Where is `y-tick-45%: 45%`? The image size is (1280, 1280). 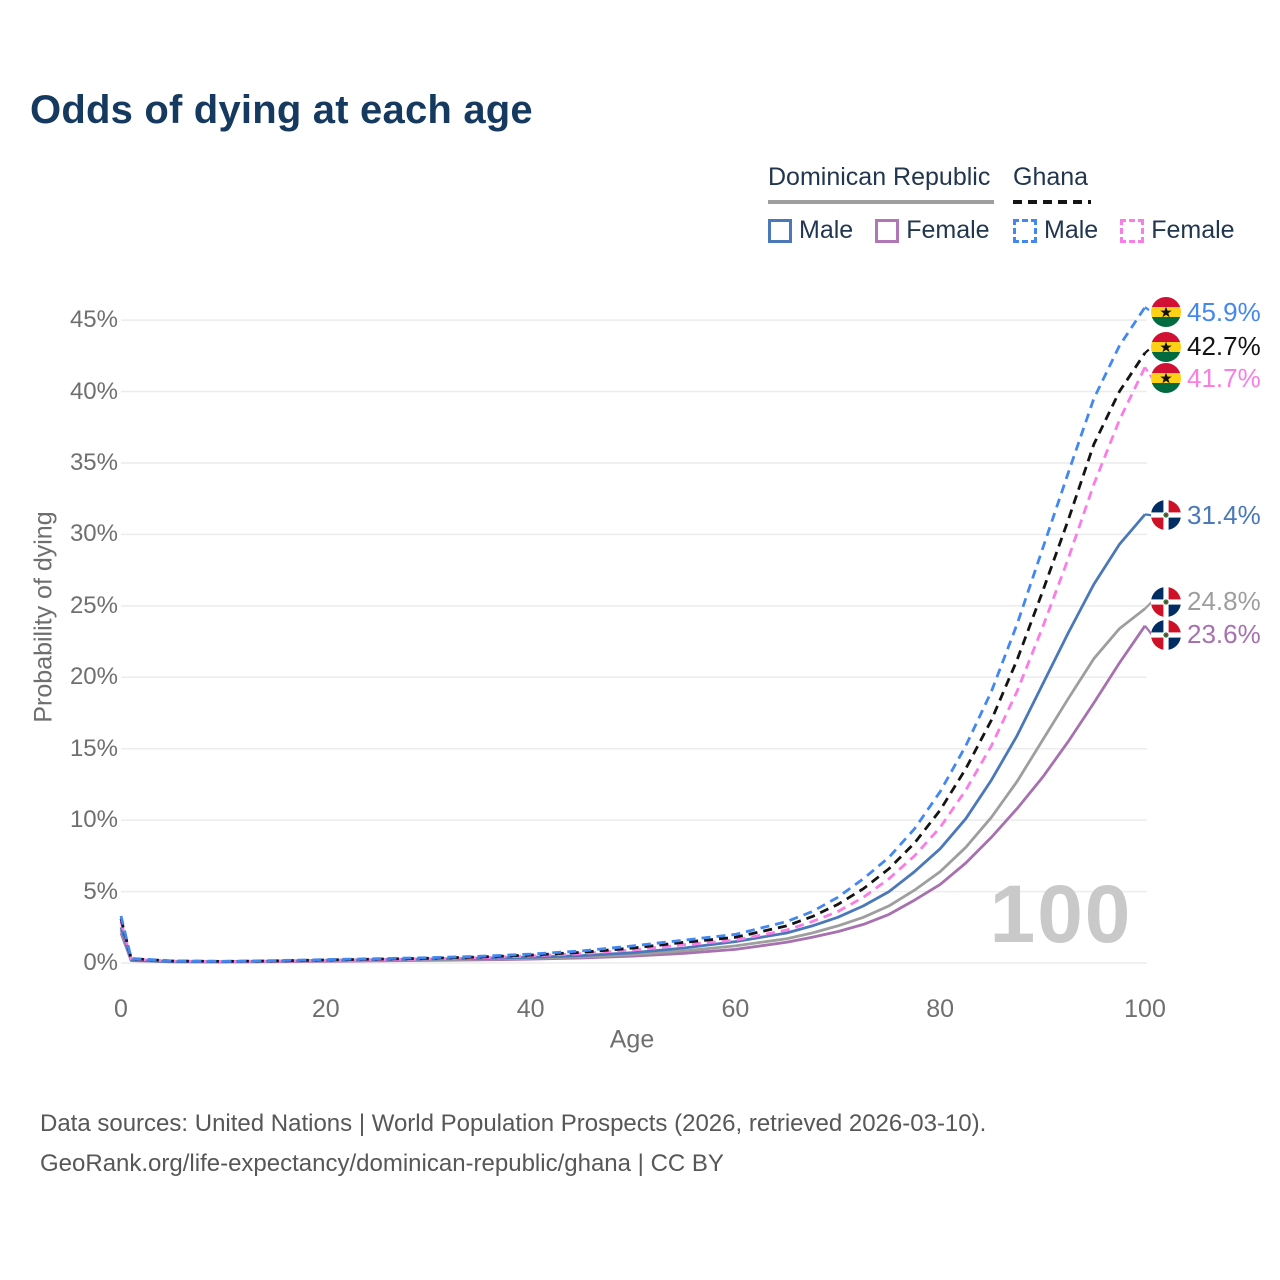 y-tick-45%: 45% is located at coordinates (93, 320).